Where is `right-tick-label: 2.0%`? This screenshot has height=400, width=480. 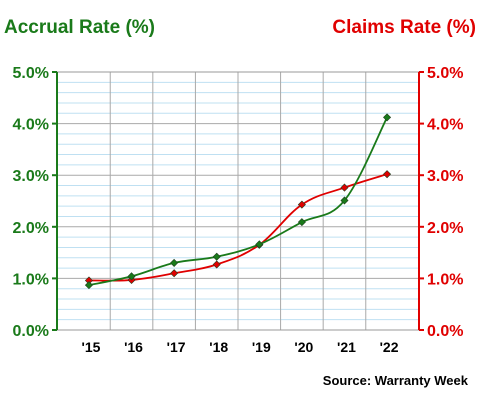 right-tick-label: 2.0% is located at coordinates (445, 228).